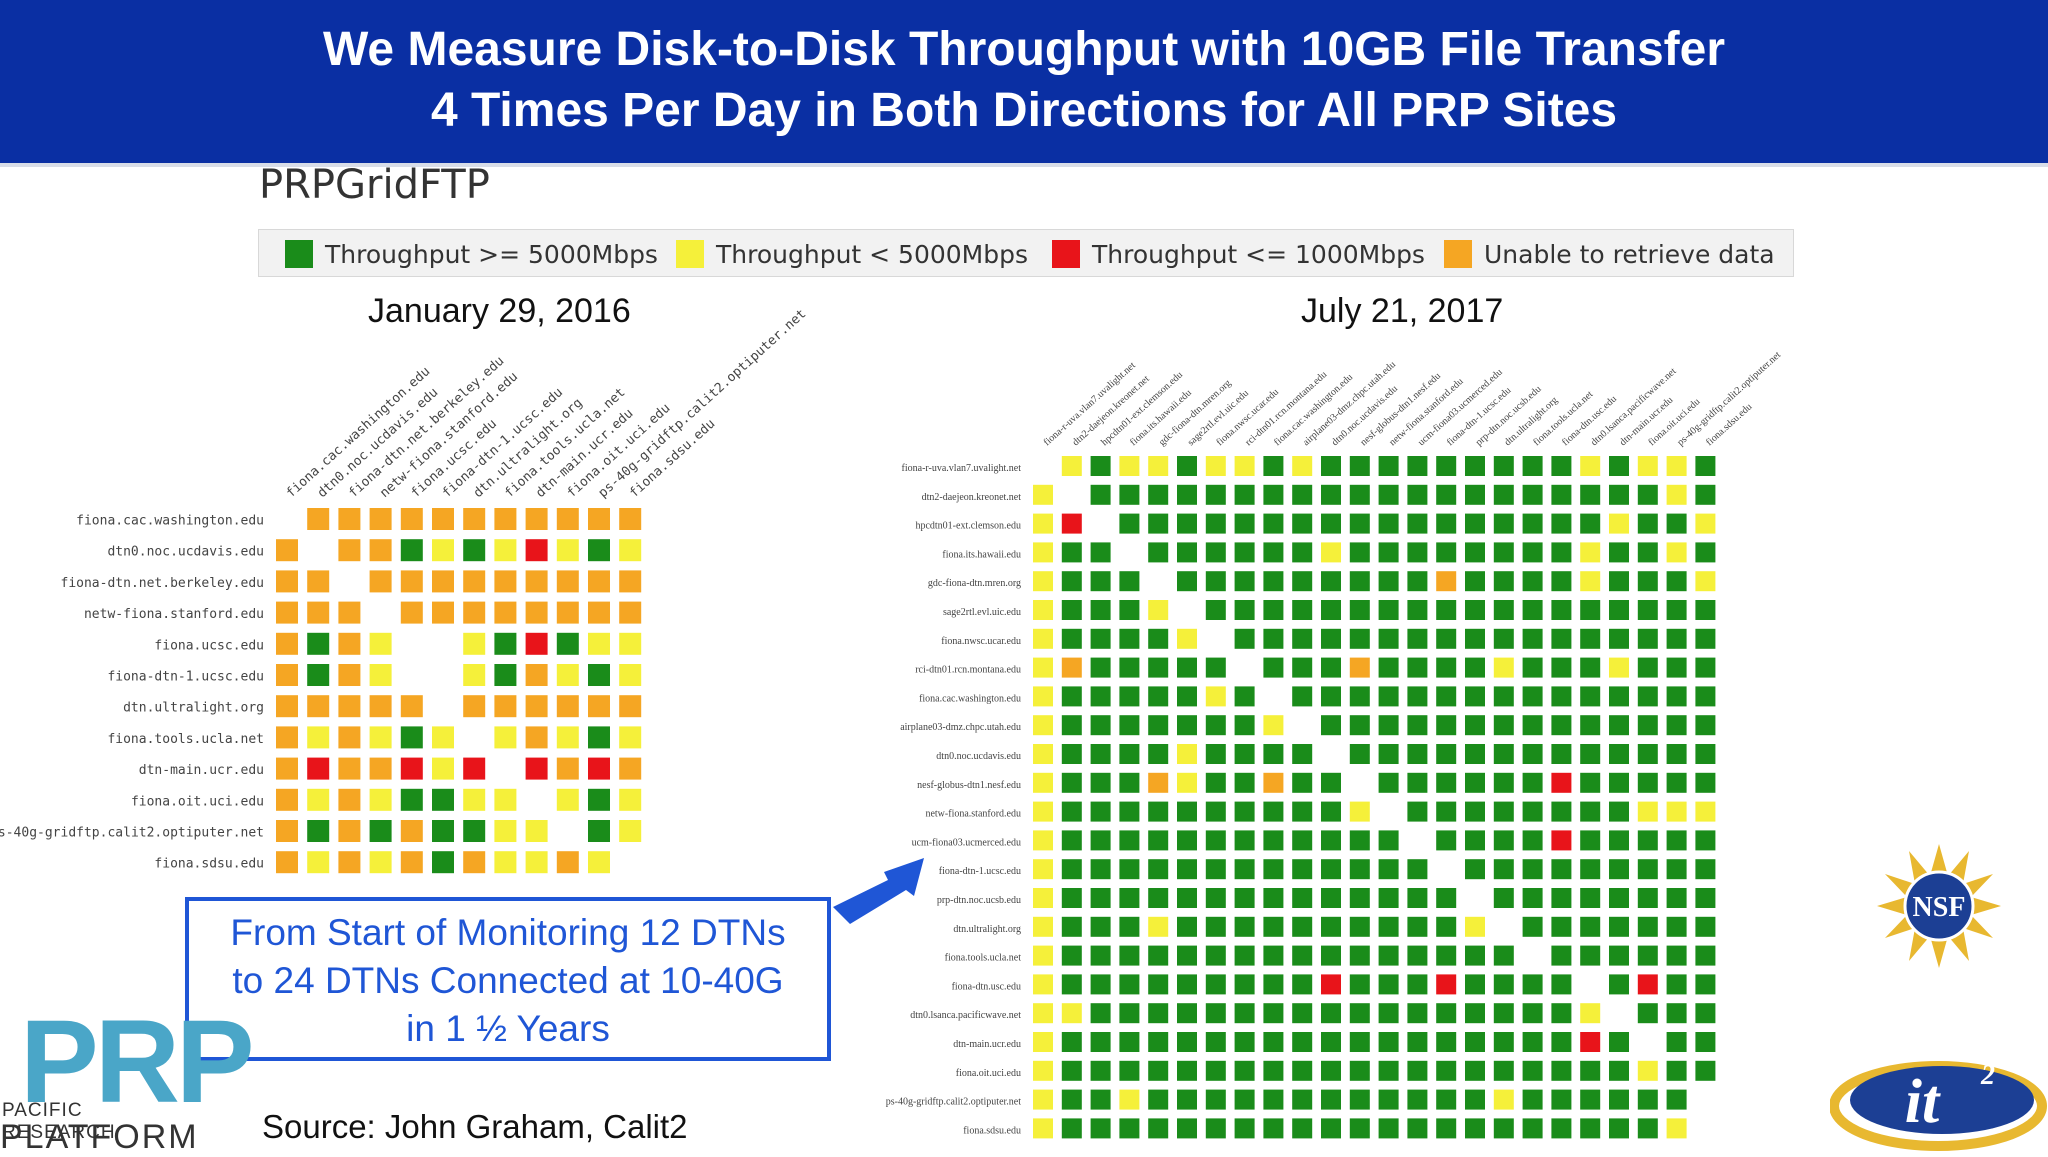 The width and height of the screenshot is (2048, 1157). Describe the element at coordinates (983, 958) in the screenshot. I see `row-label: fiona.tools.ucla.net` at that location.